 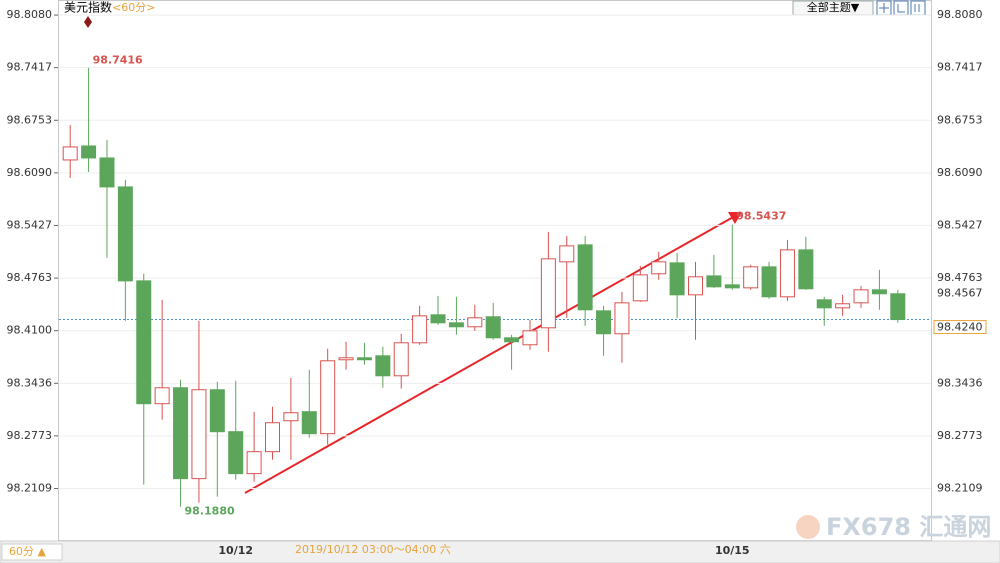 What do you see at coordinates (235, 550) in the screenshot?
I see `x-tick-label: 10/12` at bounding box center [235, 550].